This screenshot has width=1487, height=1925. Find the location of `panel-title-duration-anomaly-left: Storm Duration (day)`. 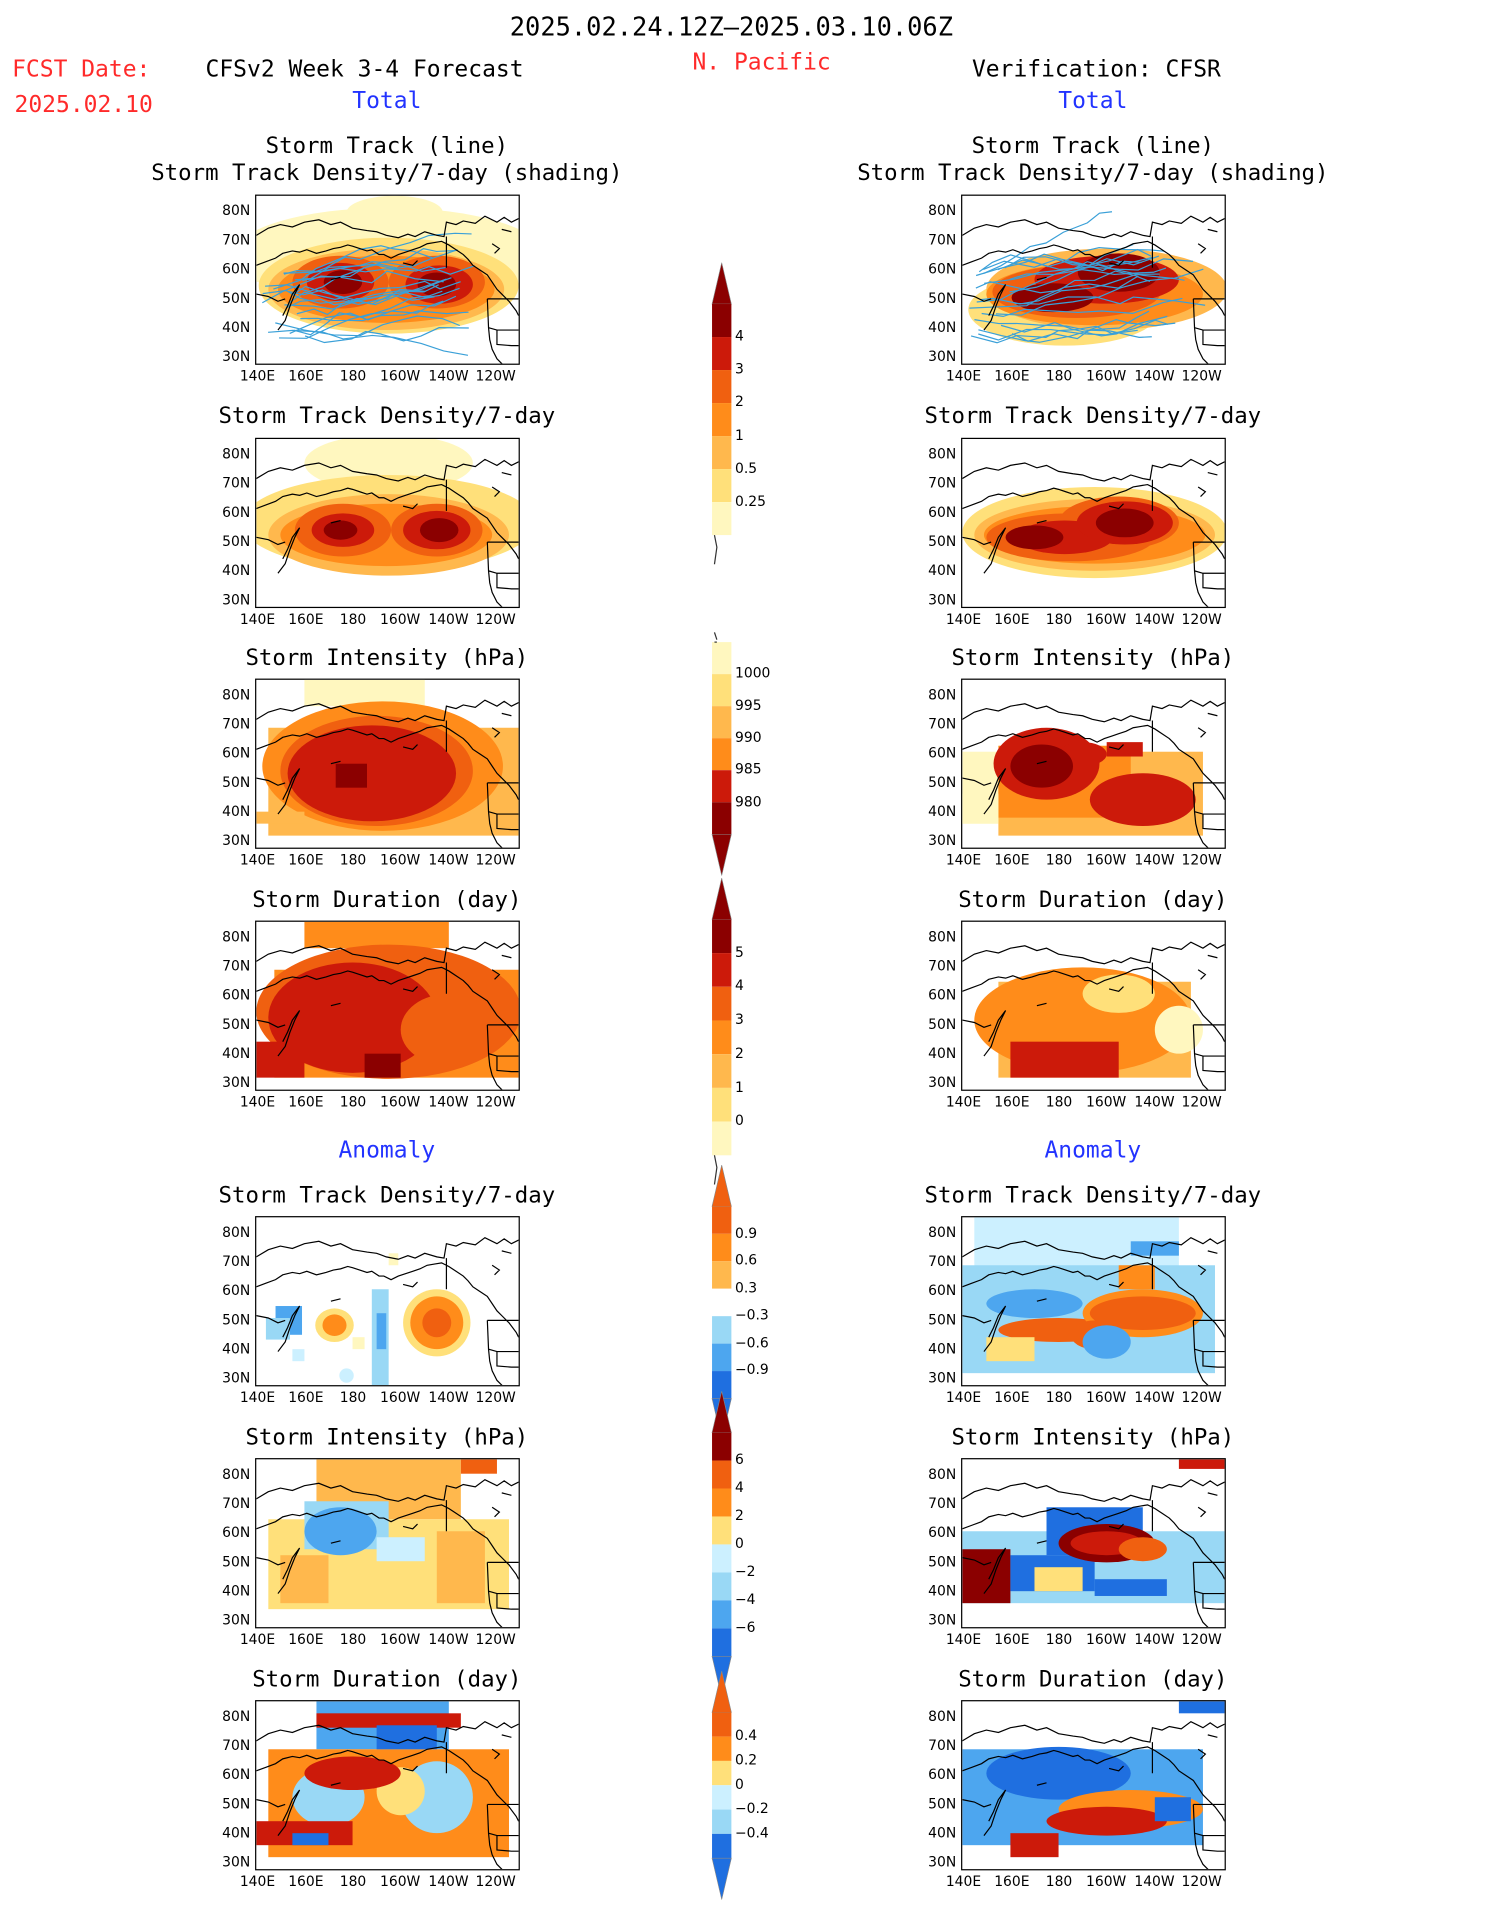

panel-title-duration-anomaly-left: Storm Duration (day) is located at coordinates (387, 1680).